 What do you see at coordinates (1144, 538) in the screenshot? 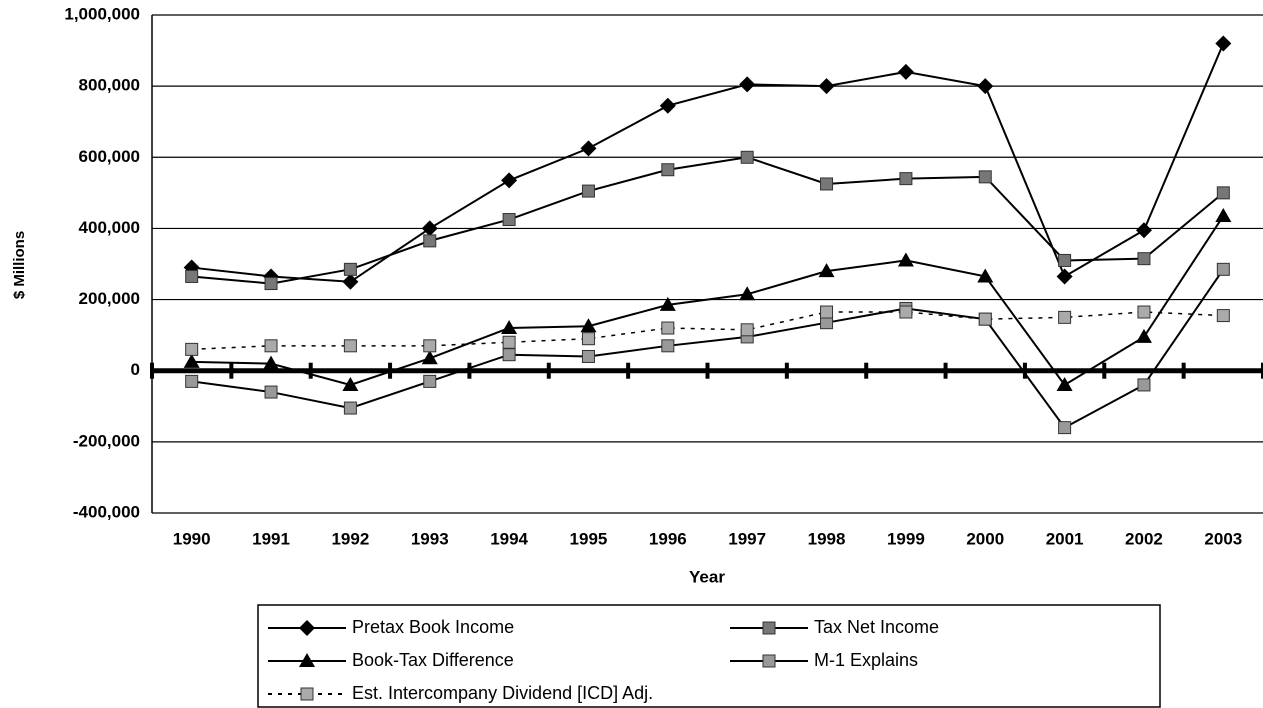
I see `x-tick-label: 2002` at bounding box center [1144, 538].